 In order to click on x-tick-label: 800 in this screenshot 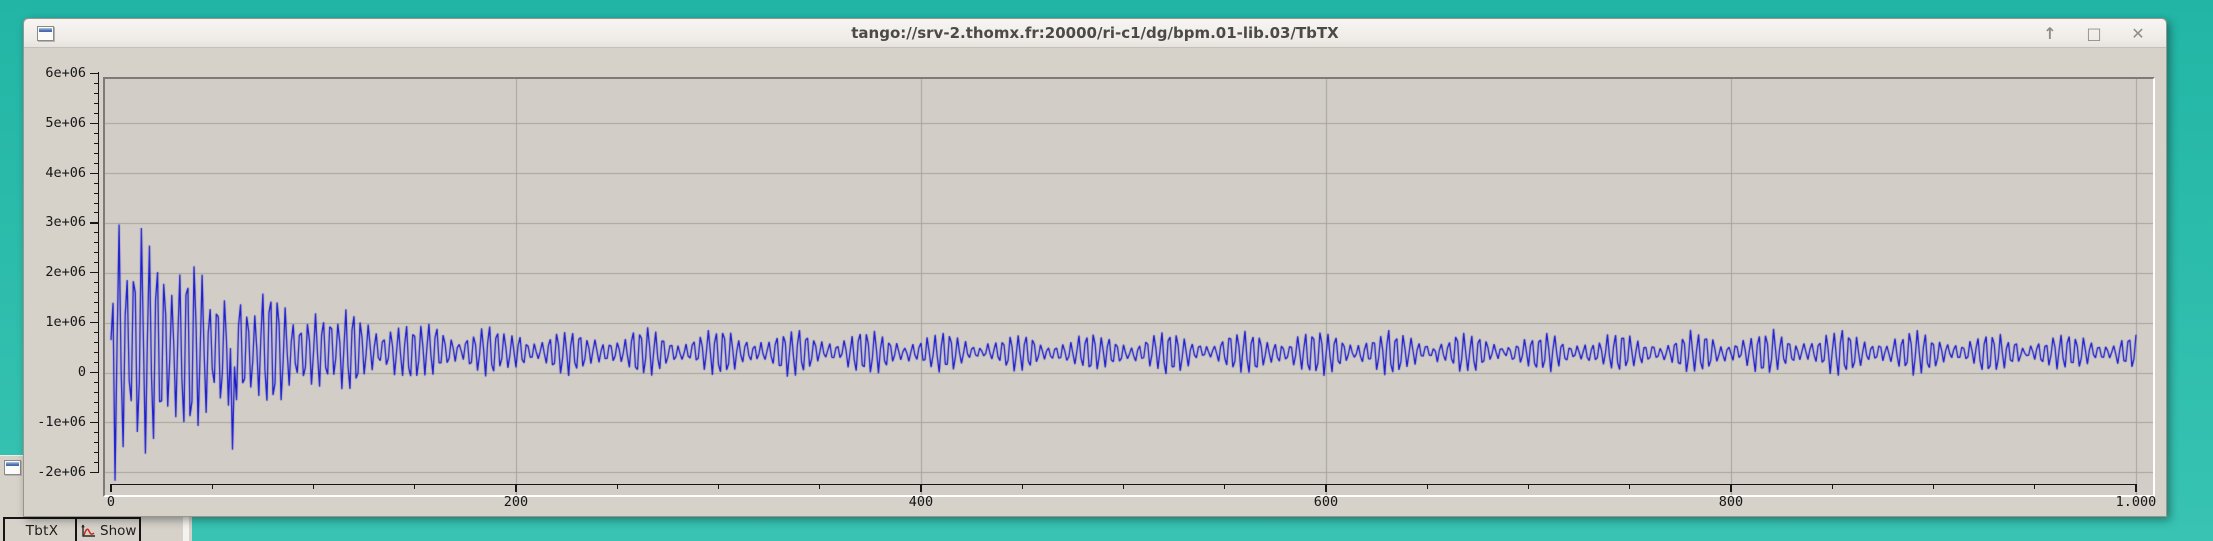, I will do `click(1731, 502)`.